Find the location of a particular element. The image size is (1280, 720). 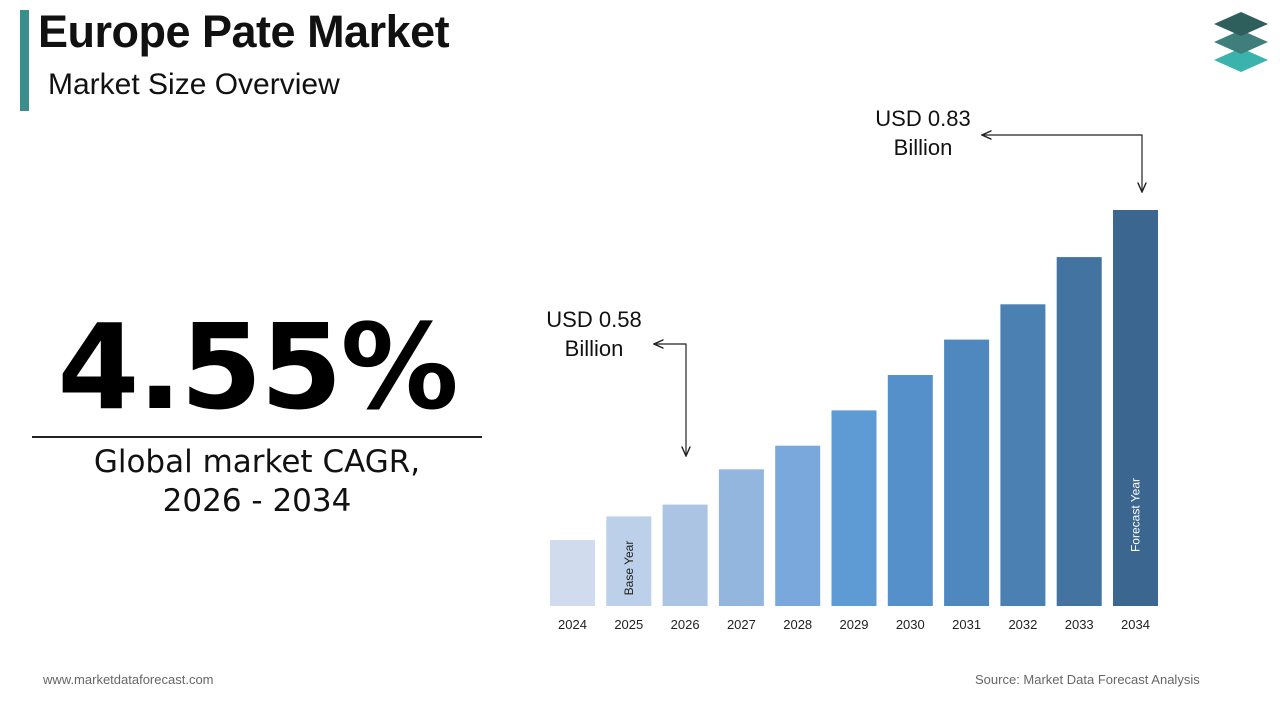

start-value-line1: USD 0.58 is located at coordinates (594, 319).